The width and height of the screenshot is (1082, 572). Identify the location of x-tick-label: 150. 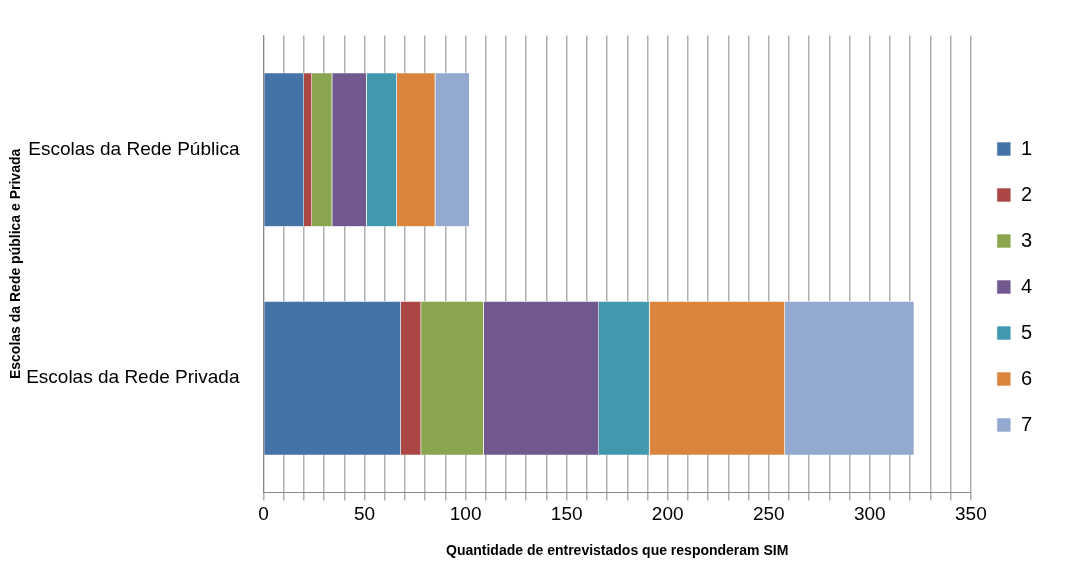
(566, 514).